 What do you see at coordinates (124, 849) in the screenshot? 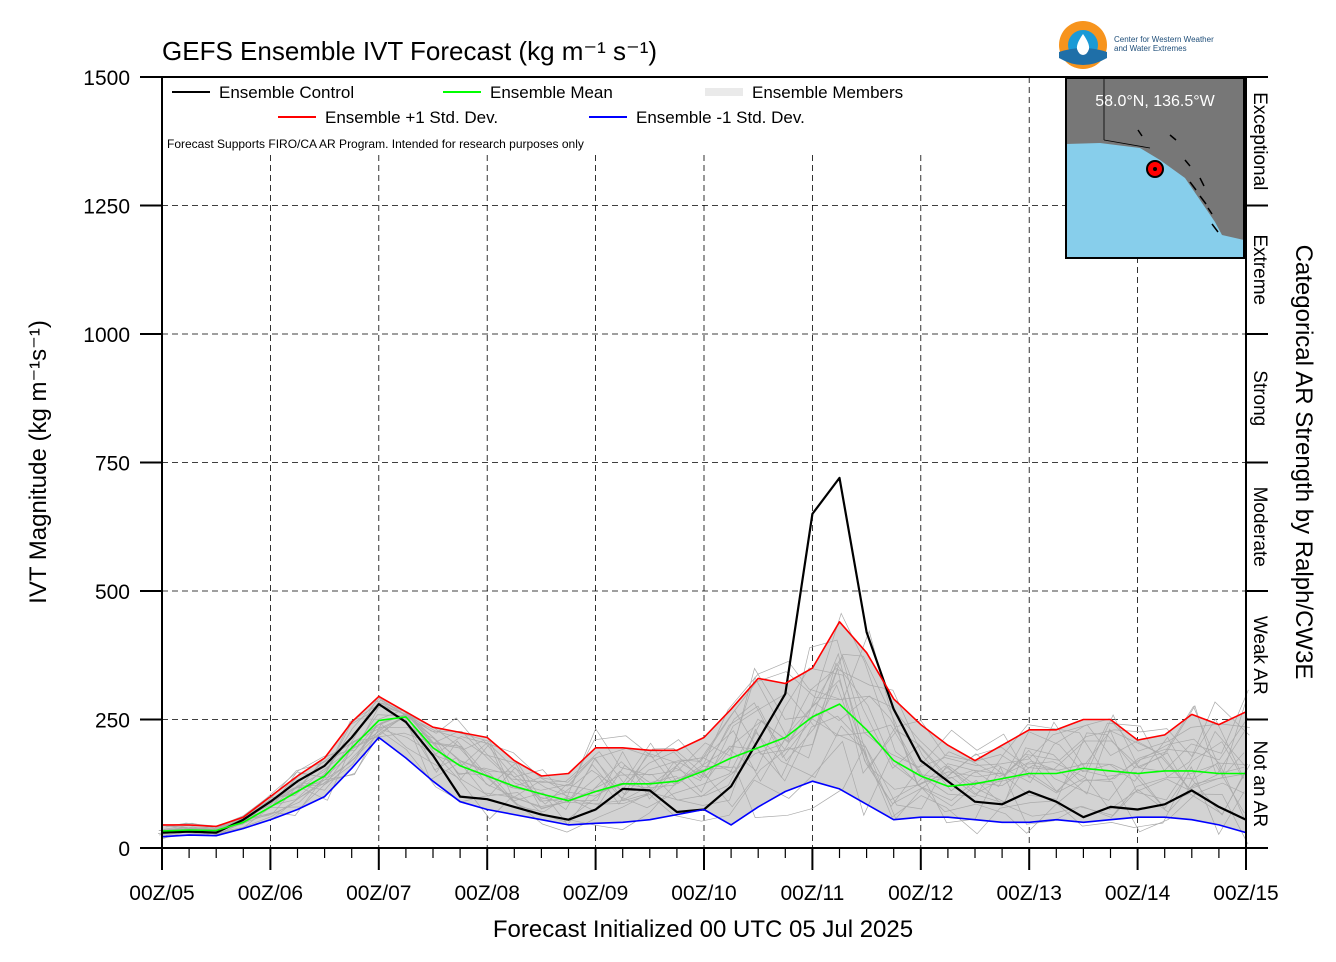
I see `y-tick-label: 0` at bounding box center [124, 849].